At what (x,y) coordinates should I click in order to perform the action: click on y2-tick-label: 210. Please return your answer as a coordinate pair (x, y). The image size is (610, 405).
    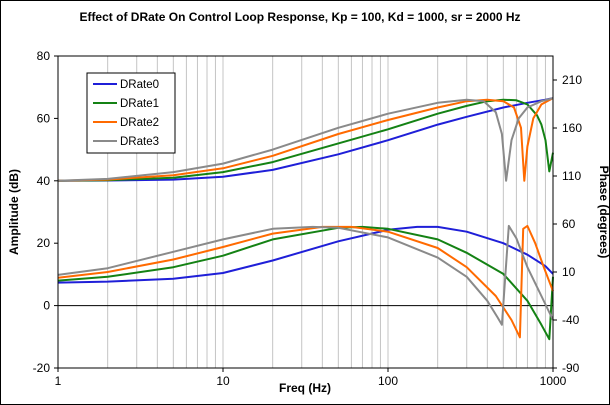
    Looking at the image, I should click on (572, 80).